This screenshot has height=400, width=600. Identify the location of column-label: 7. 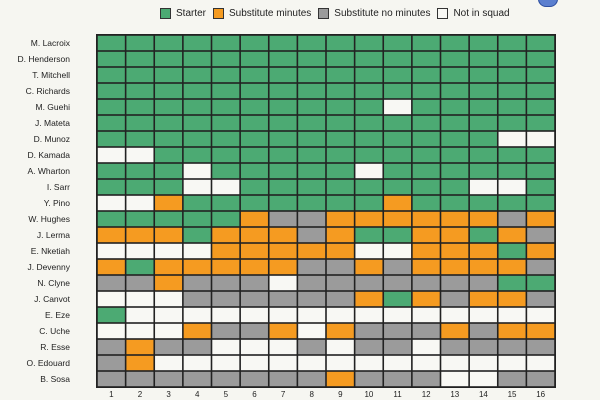
(283, 394).